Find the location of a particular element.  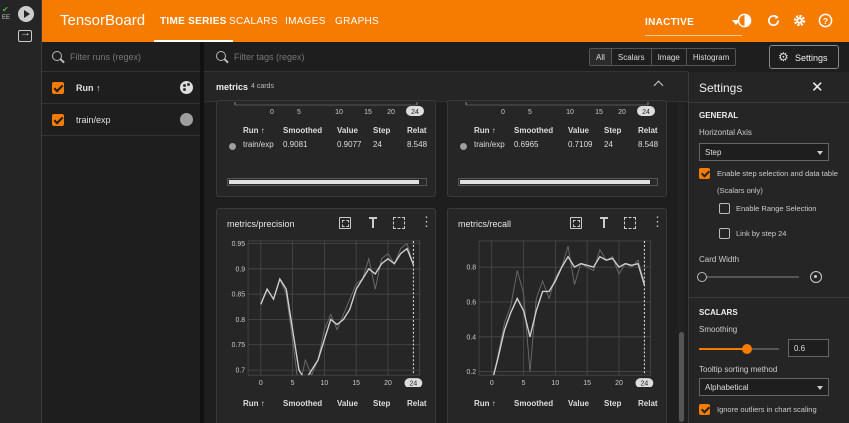

card-title: metrics/recall is located at coordinates (485, 224).